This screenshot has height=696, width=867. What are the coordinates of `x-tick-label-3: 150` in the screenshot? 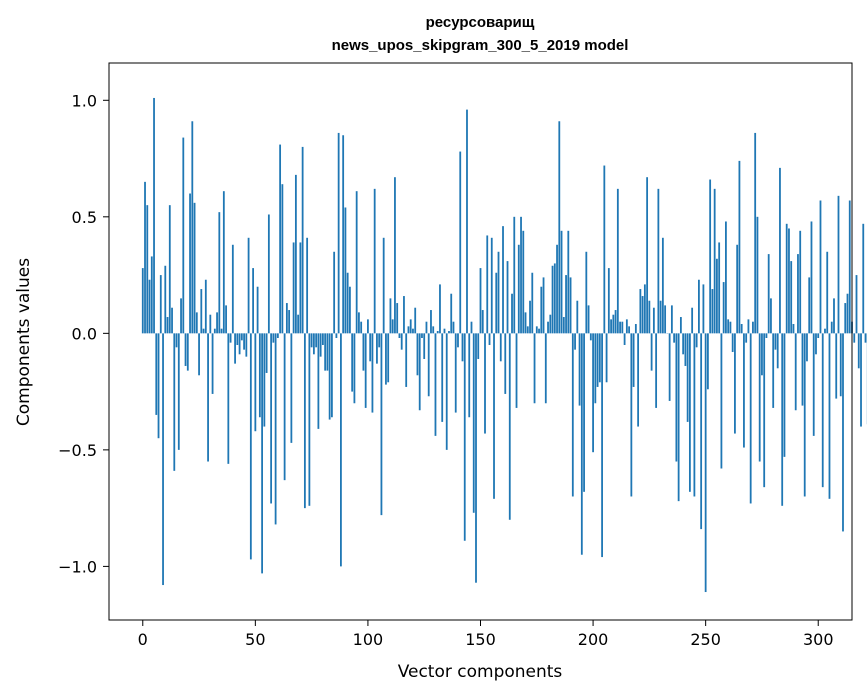 It's located at (480, 639).